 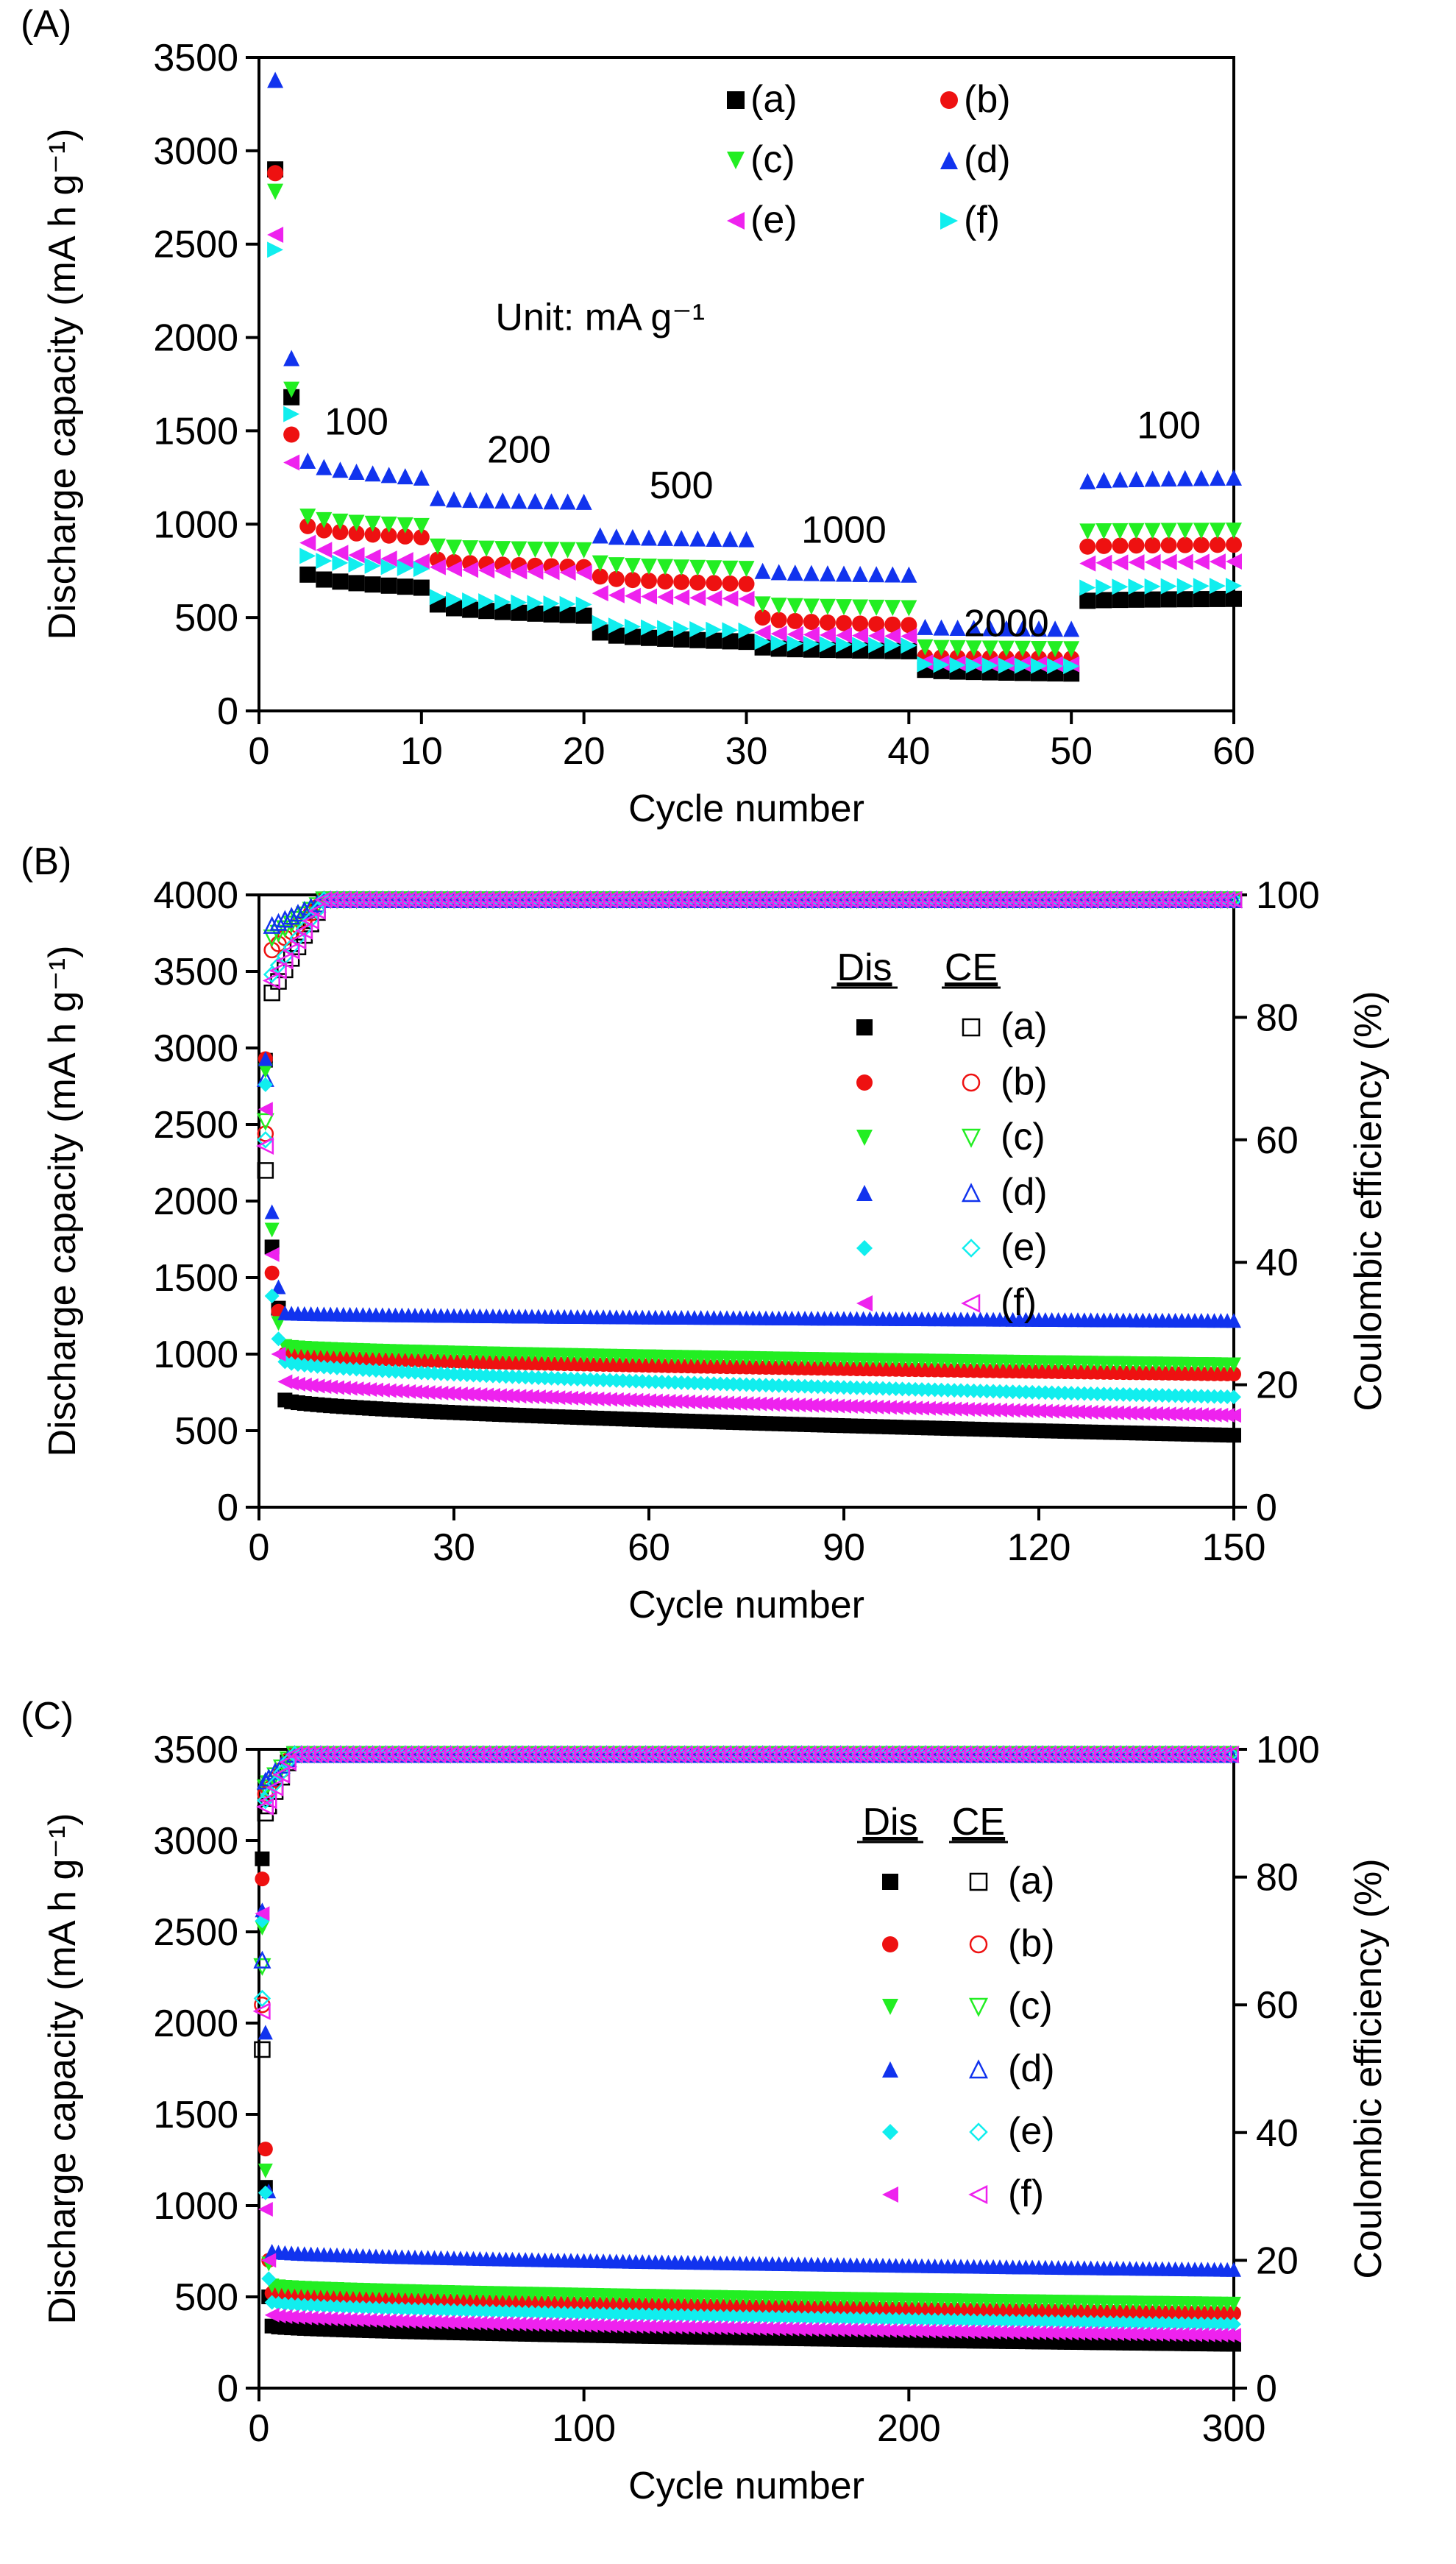 I want to click on legend-header-dis: Dis, so click(x=890, y=1822).